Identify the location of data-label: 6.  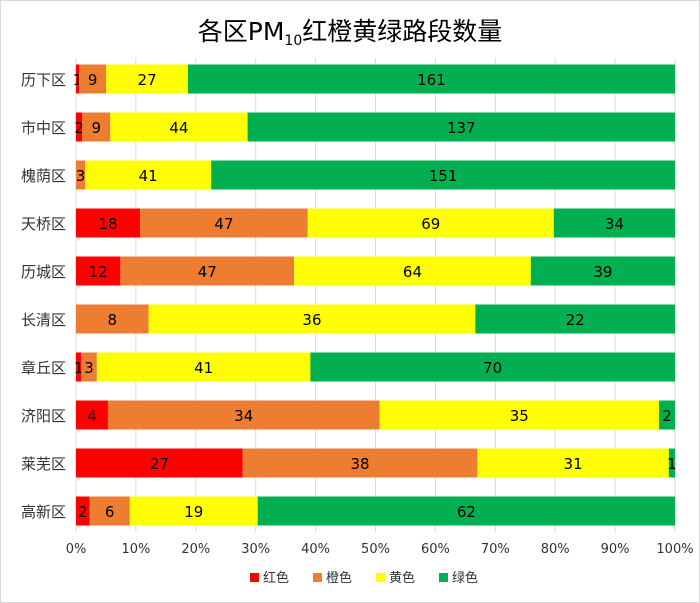
(110, 512).